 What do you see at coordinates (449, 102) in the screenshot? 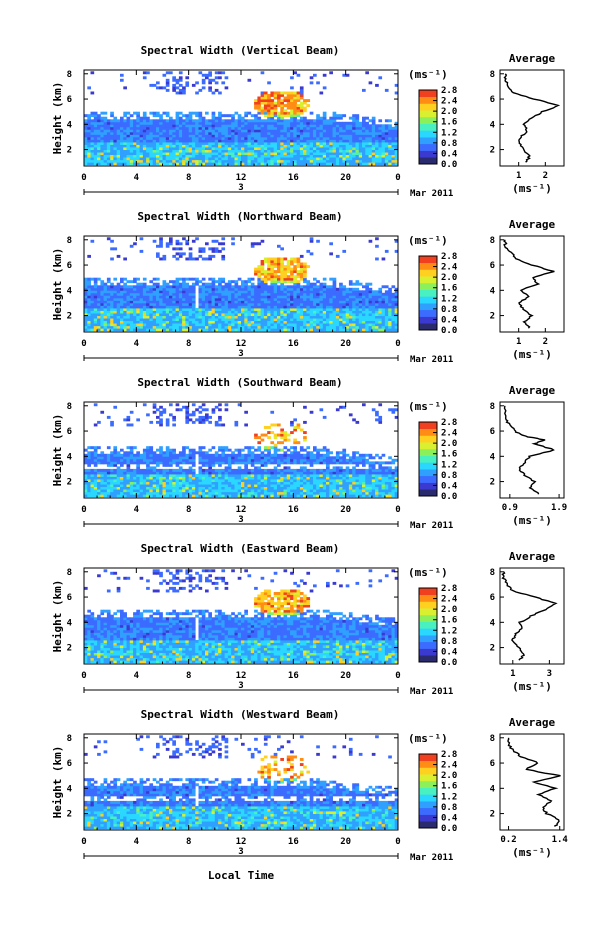
I see `colorbar-tick-label: 2.4` at bounding box center [449, 102].